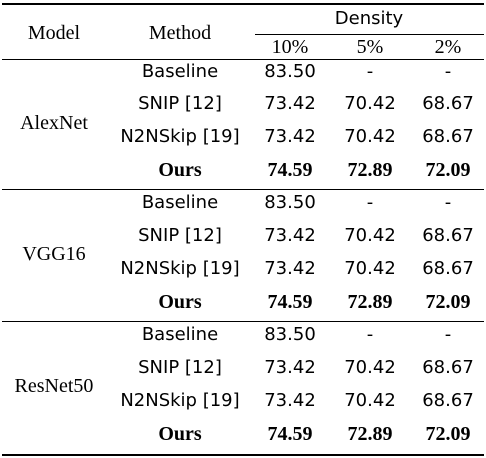  I want to click on top-rule, so click(243, 4).